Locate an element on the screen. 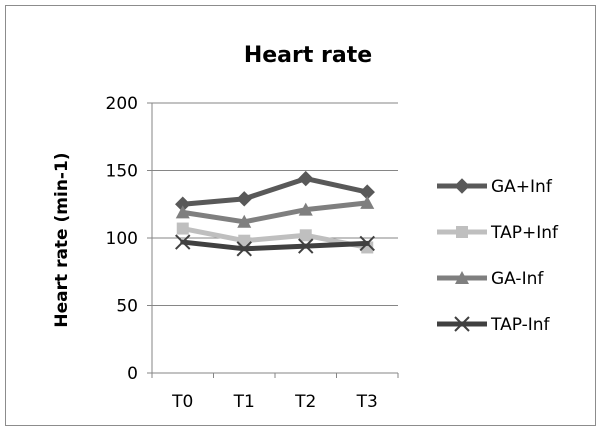  y-axis-label: Heart rate (min-1) is located at coordinates (62, 239).